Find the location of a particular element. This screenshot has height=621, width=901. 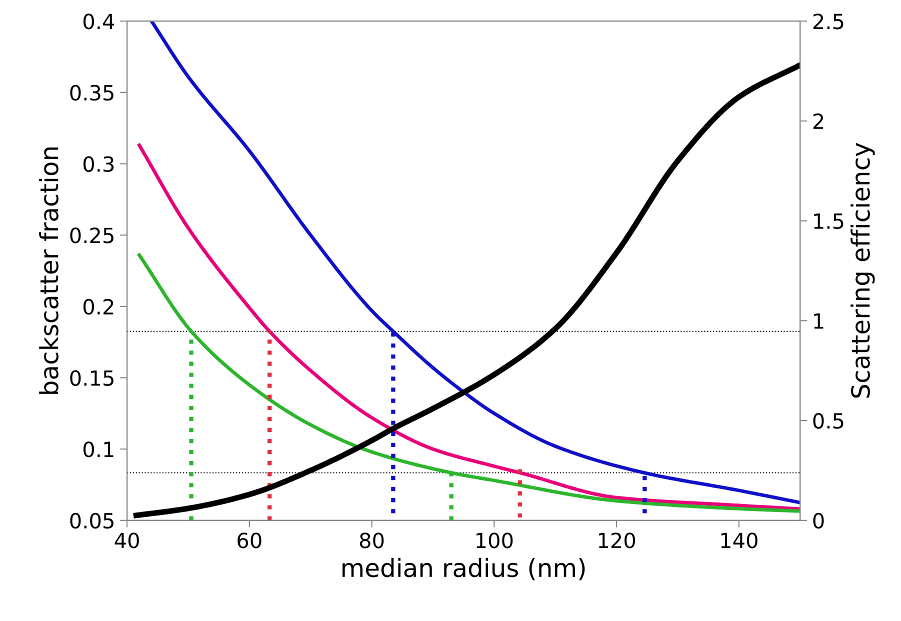

y-tick-label: 0.05 is located at coordinates (92, 520).